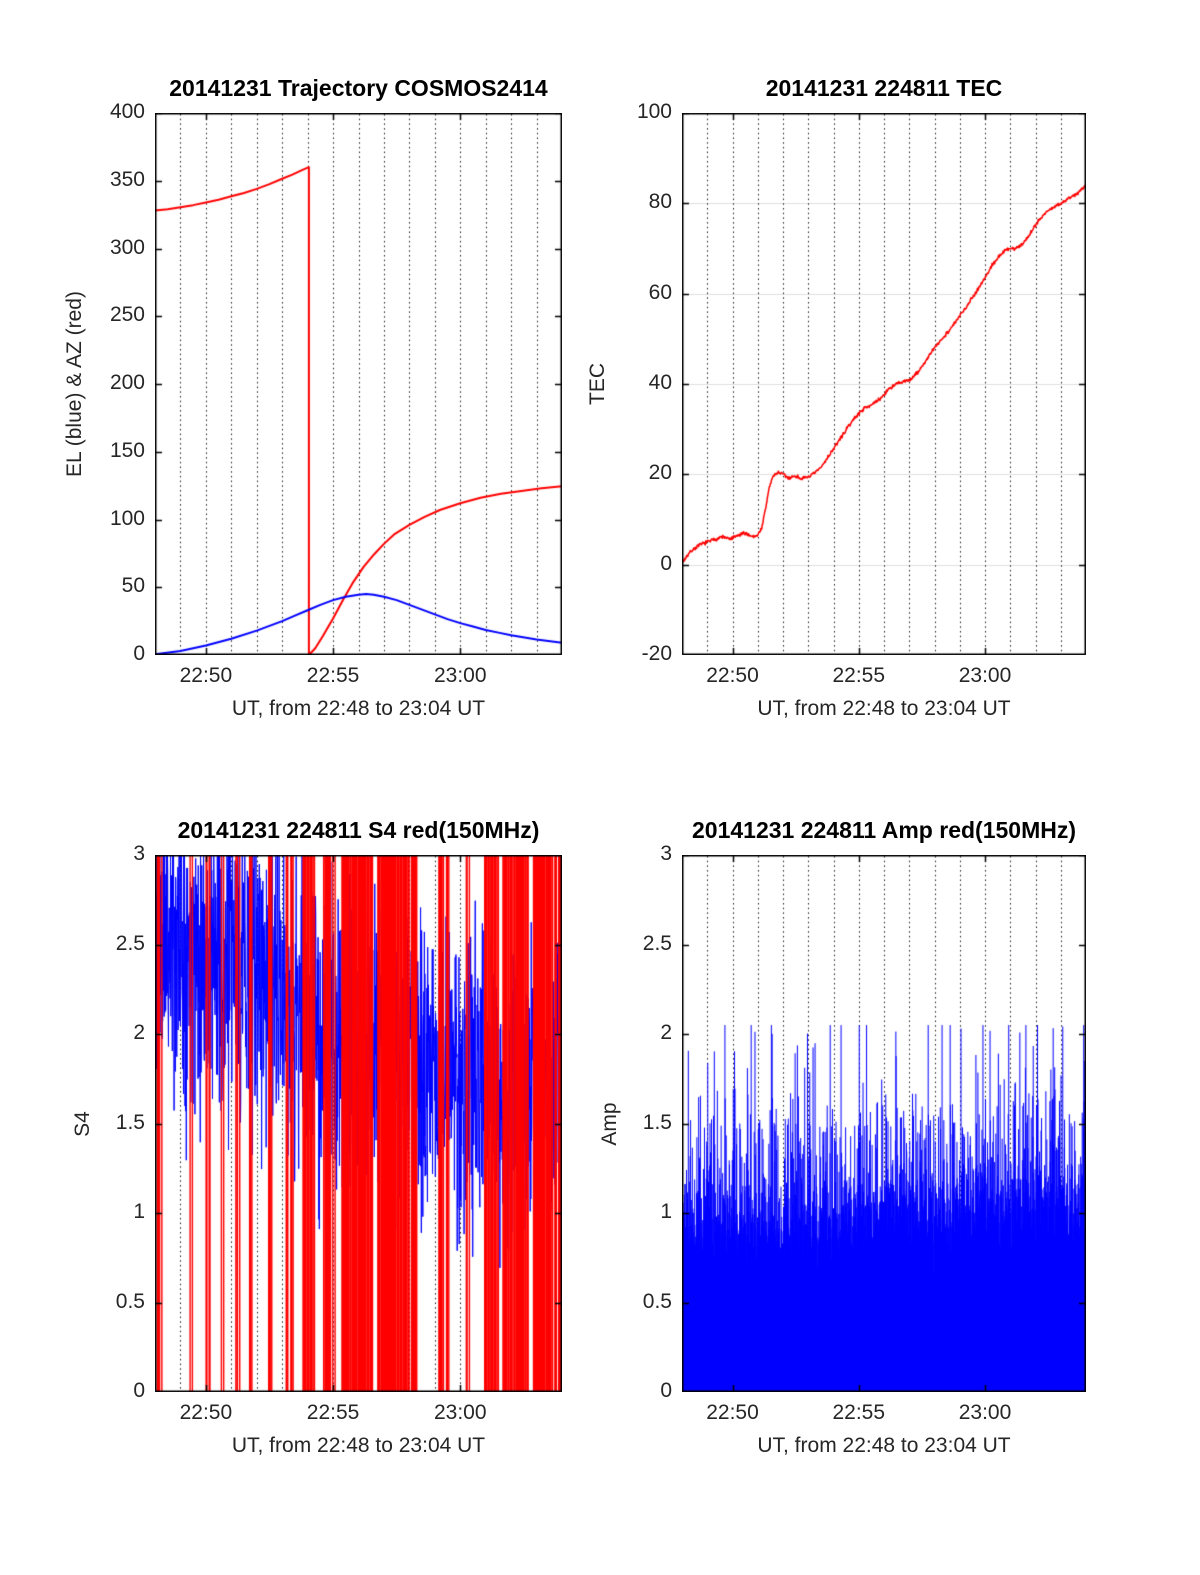 The image size is (1200, 1575). What do you see at coordinates (127, 382) in the screenshot?
I see `y-tick-label: 200` at bounding box center [127, 382].